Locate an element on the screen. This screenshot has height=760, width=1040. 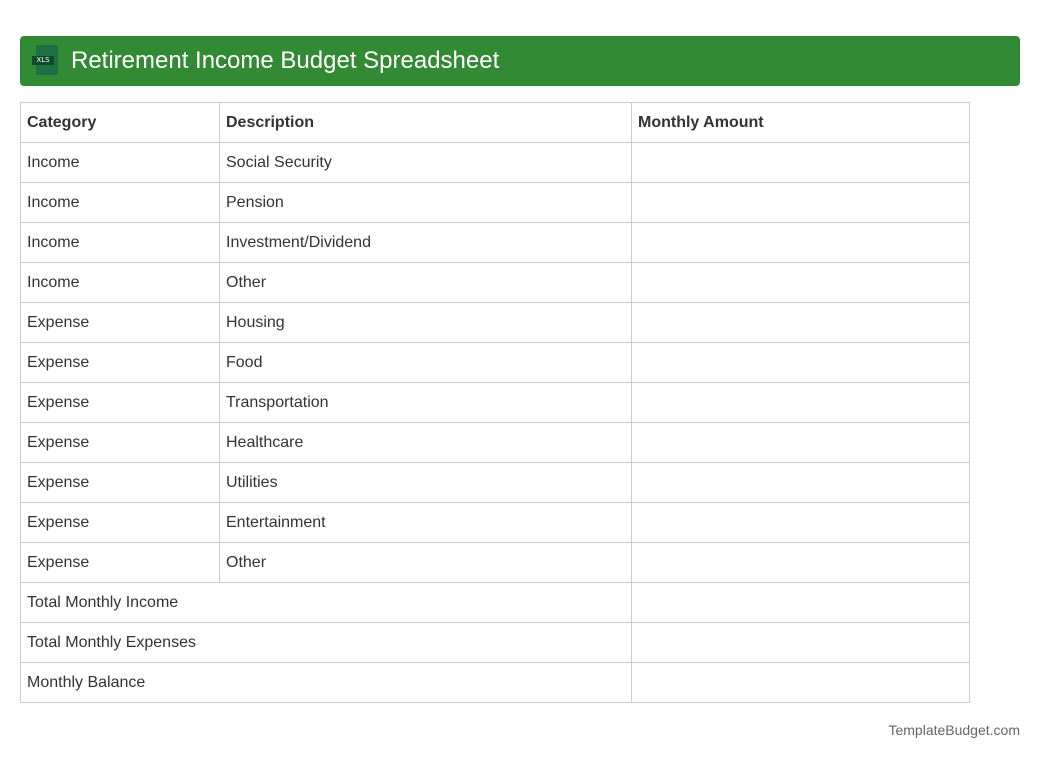
description-cell: Transportation is located at coordinates (425, 402).